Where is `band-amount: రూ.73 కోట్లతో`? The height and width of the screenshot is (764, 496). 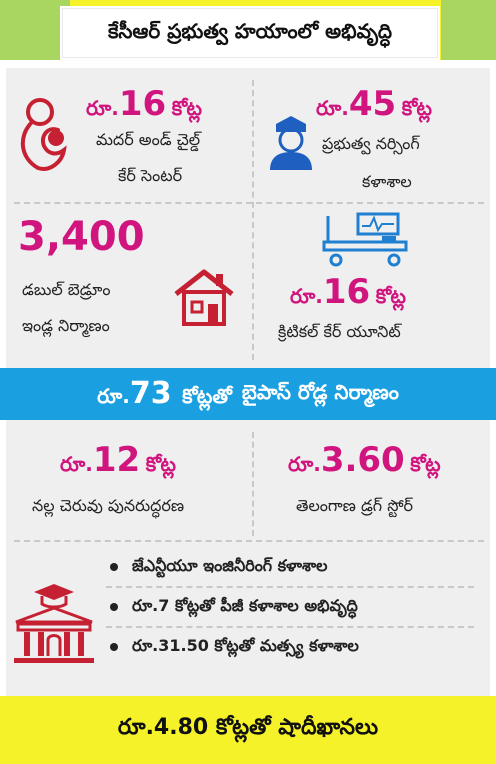
band-amount: రూ.73 కోట్లతో is located at coordinates (164, 393).